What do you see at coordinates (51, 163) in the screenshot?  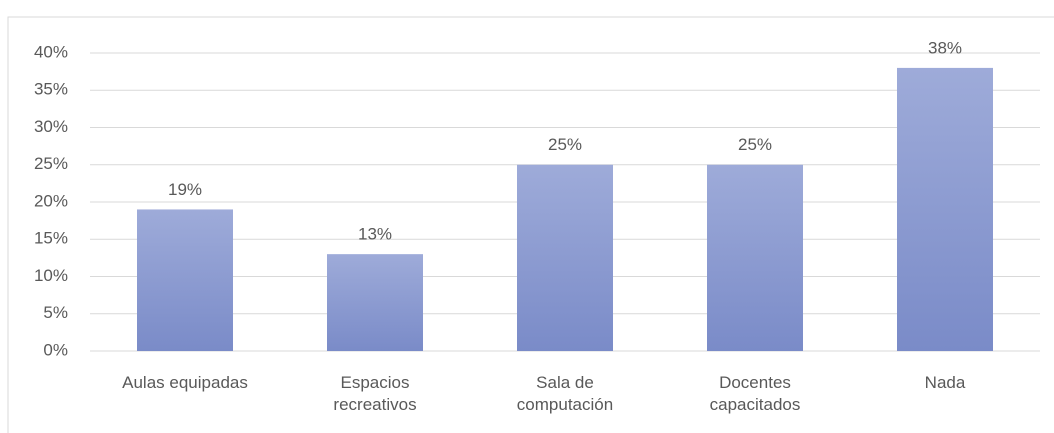 I see `y-tick-label: 25%` at bounding box center [51, 163].